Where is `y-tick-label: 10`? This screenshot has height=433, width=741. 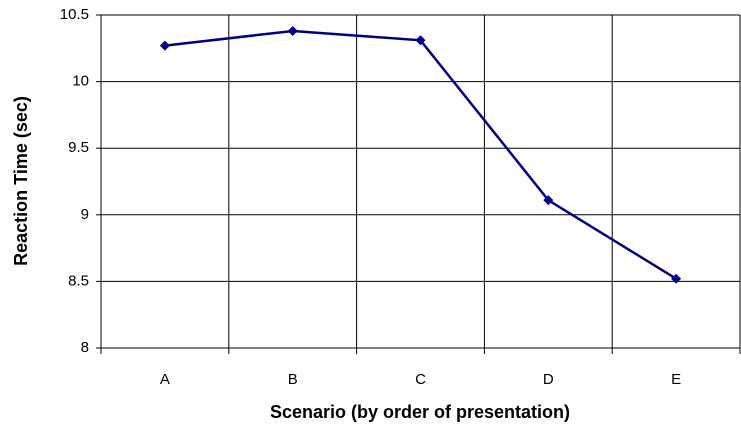 y-tick-label: 10 is located at coordinates (80, 81).